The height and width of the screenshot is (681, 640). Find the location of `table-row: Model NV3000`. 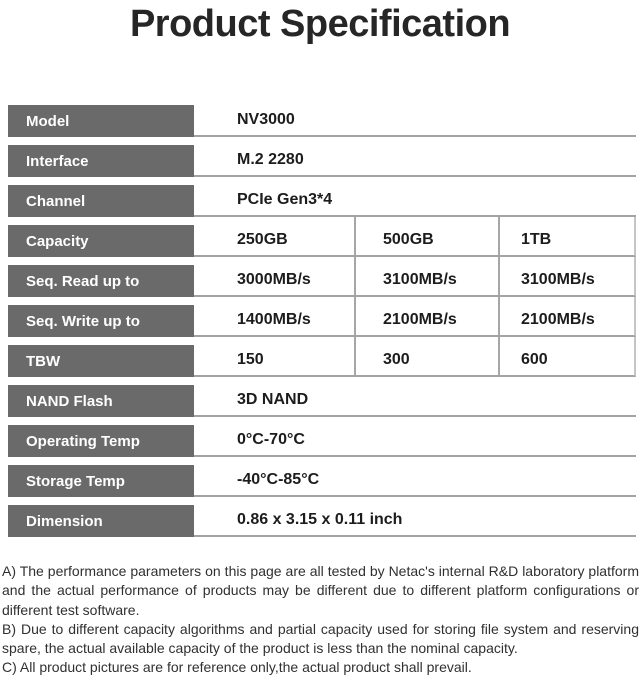

table-row: Model NV3000 is located at coordinates (322, 117).